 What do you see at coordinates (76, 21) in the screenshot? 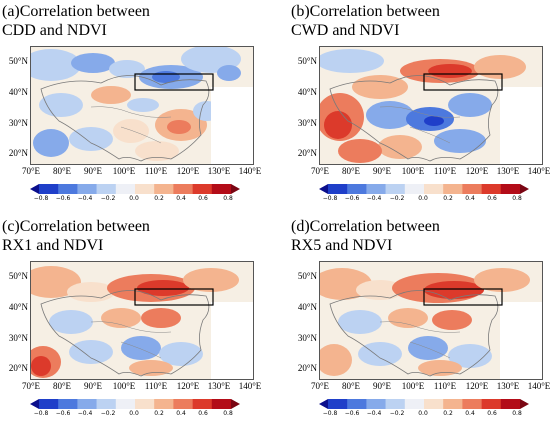
I see `panel-title: (a)Correlation between CDD and NDVI` at bounding box center [76, 21].